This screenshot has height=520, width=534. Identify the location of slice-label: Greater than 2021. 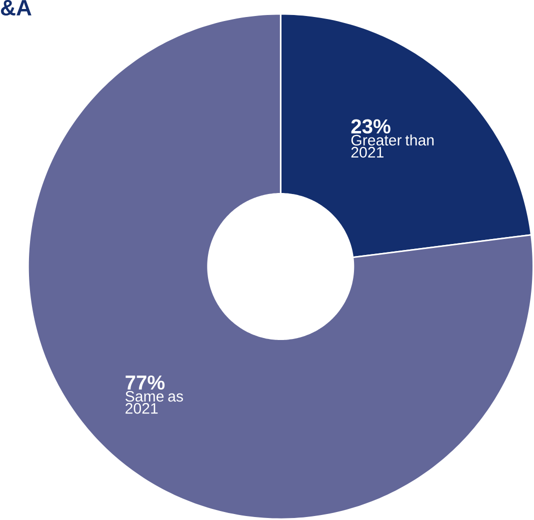
(392, 146).